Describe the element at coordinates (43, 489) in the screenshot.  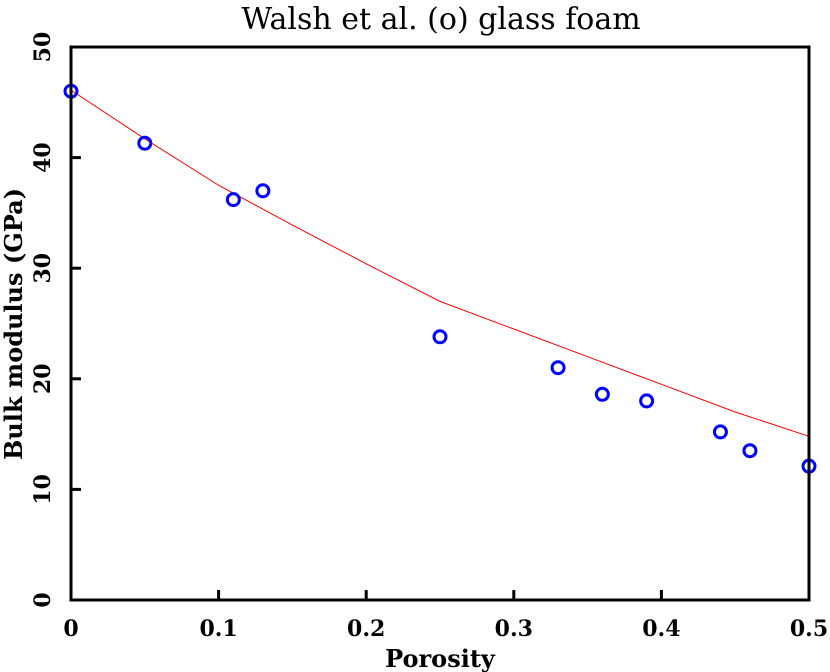
I see `y-tick-label: 10` at that location.